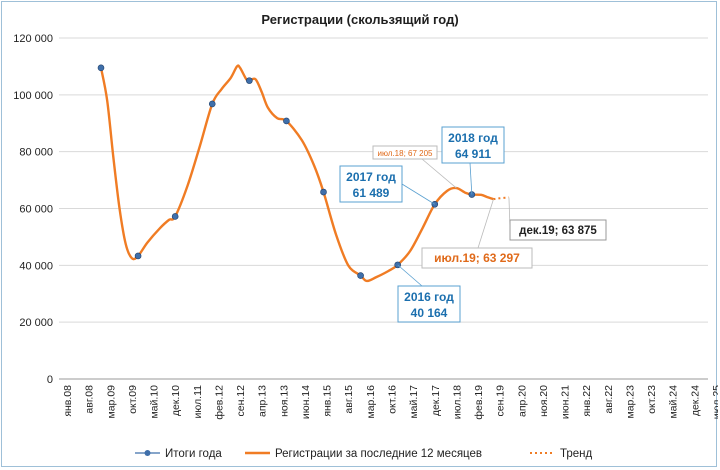  I want to click on x-tick-label: дек.10, so click(176, 400).